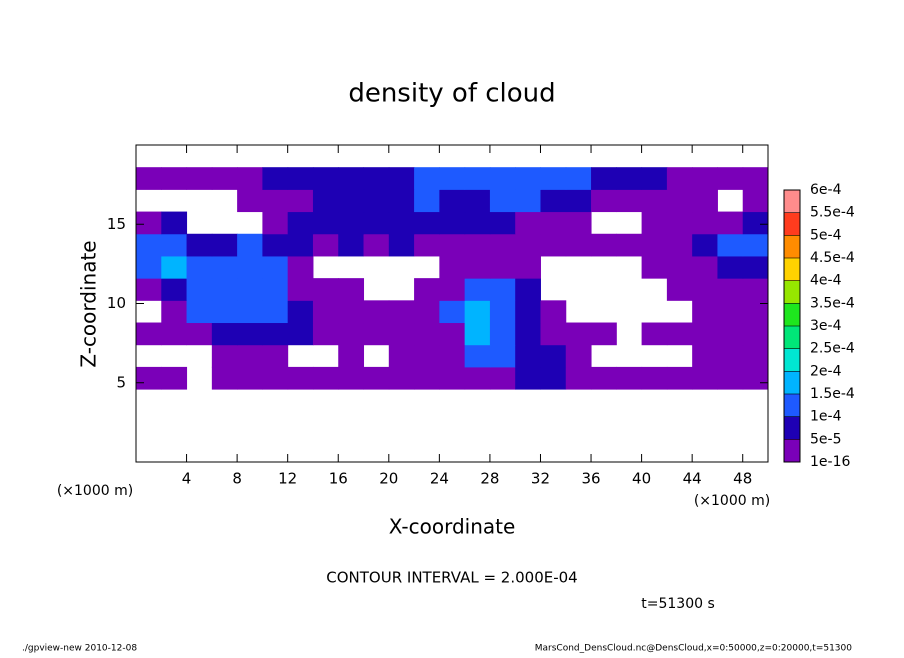  Describe the element at coordinates (338, 479) in the screenshot. I see `x-tick-label: 16` at that location.